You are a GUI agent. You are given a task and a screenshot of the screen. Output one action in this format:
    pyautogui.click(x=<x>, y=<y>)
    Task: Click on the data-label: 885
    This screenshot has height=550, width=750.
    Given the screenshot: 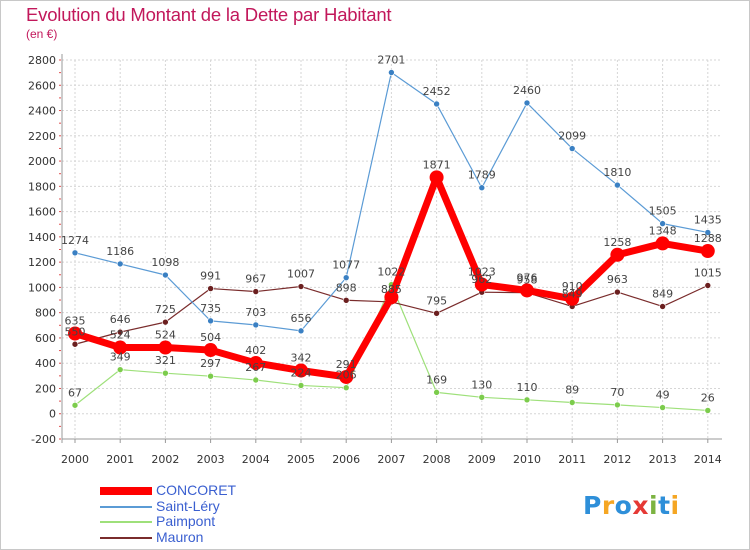 What is the action you would take?
    pyautogui.click(x=391, y=289)
    